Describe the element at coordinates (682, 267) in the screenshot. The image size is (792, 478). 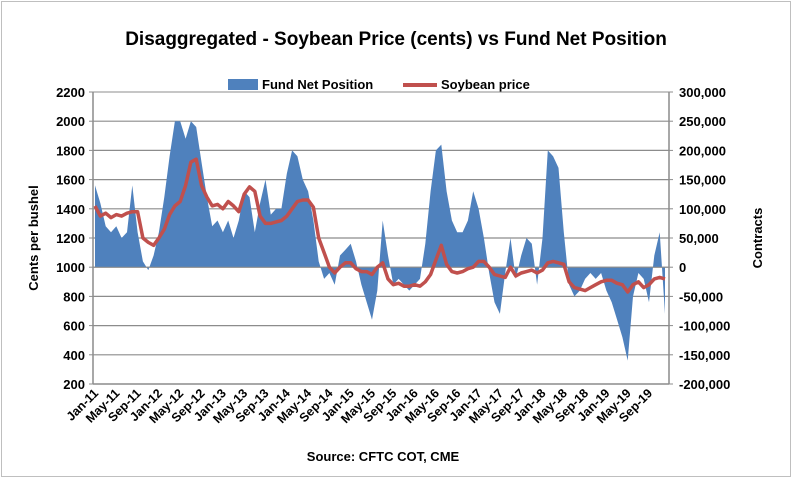
I see `y2-tick-label: 0` at that location.